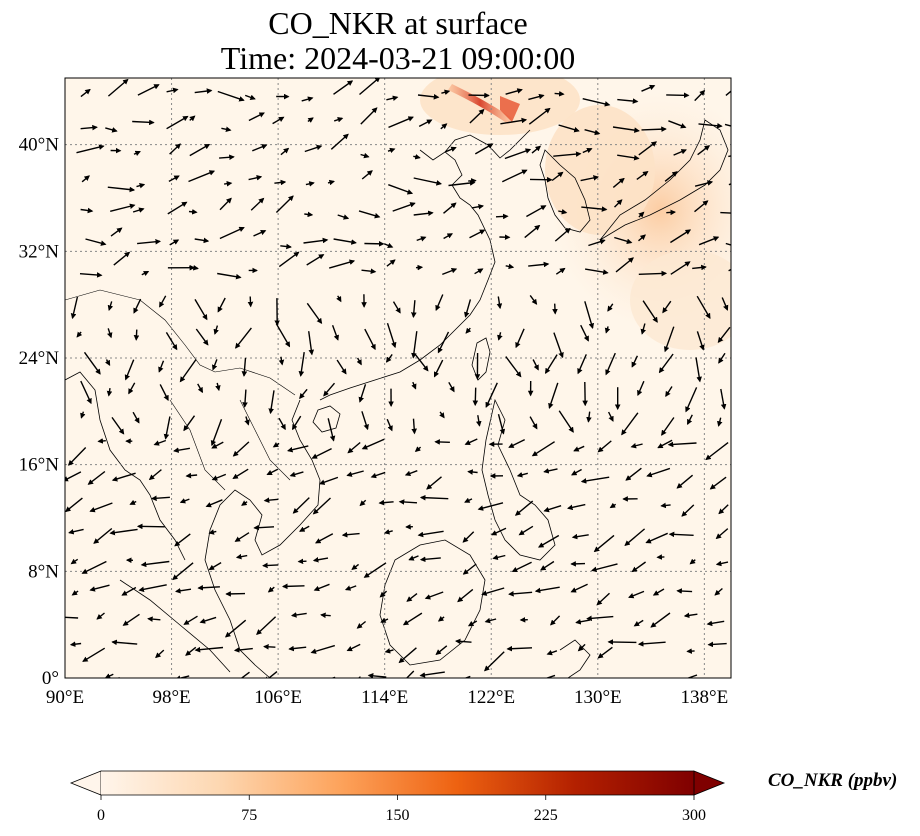  What do you see at coordinates (481, 359) in the screenshot?
I see `coastline-taiwan` at bounding box center [481, 359].